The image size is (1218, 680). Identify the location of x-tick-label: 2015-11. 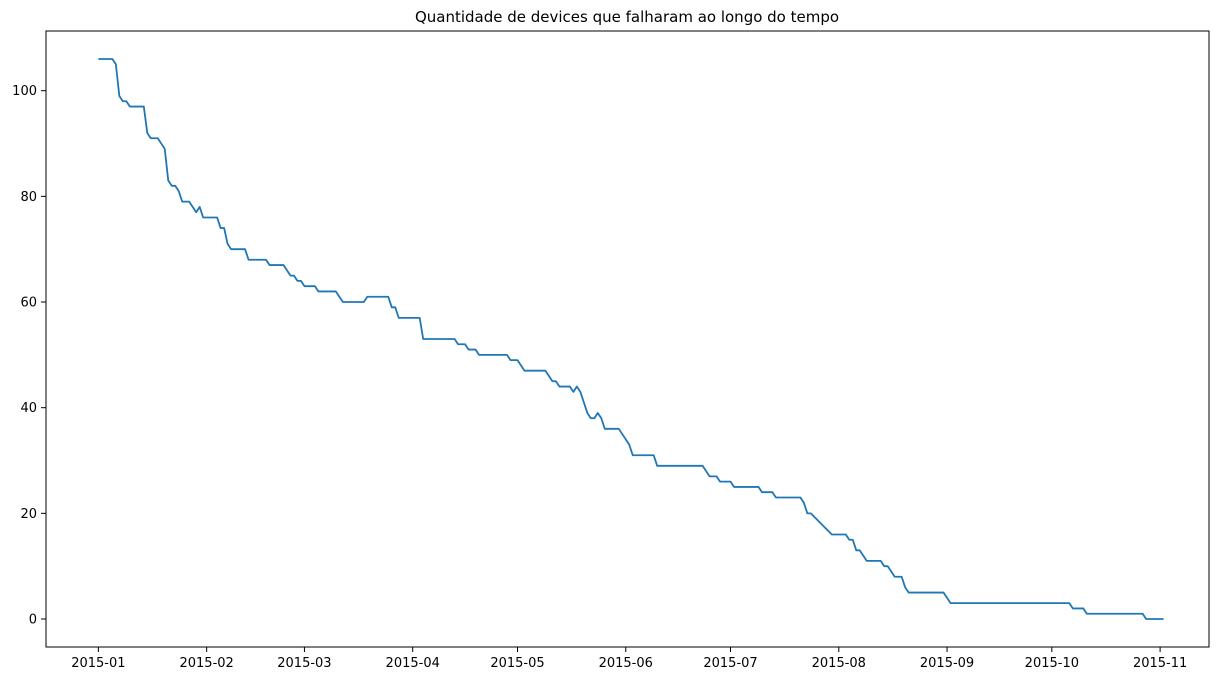
(1160, 663).